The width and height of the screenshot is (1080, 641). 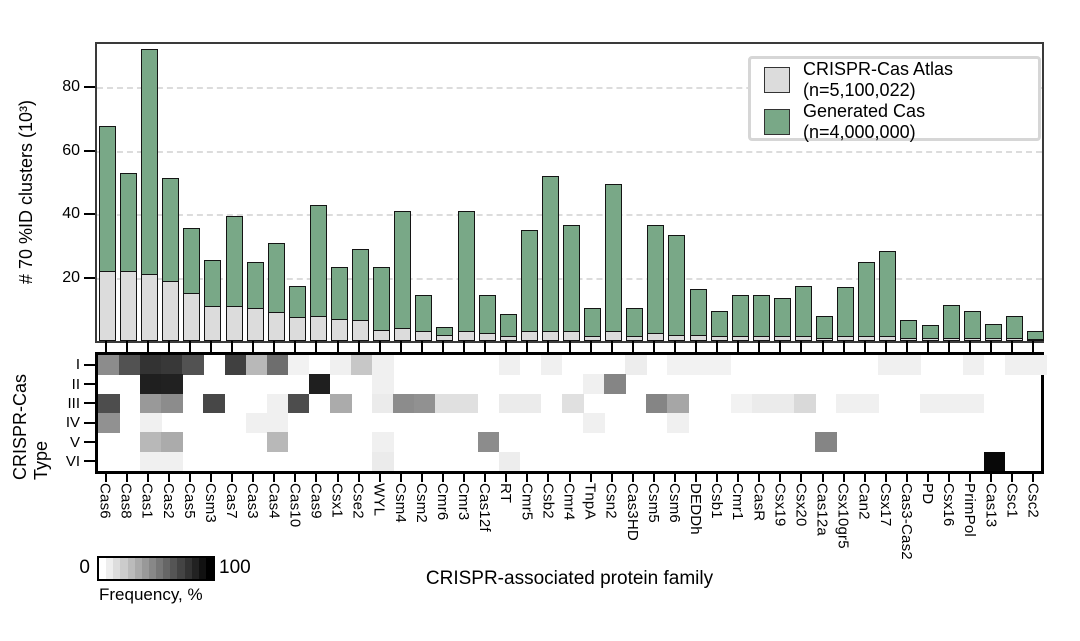 What do you see at coordinates (150, 307) in the screenshot?
I see `bar-Cas1-atlas` at bounding box center [150, 307].